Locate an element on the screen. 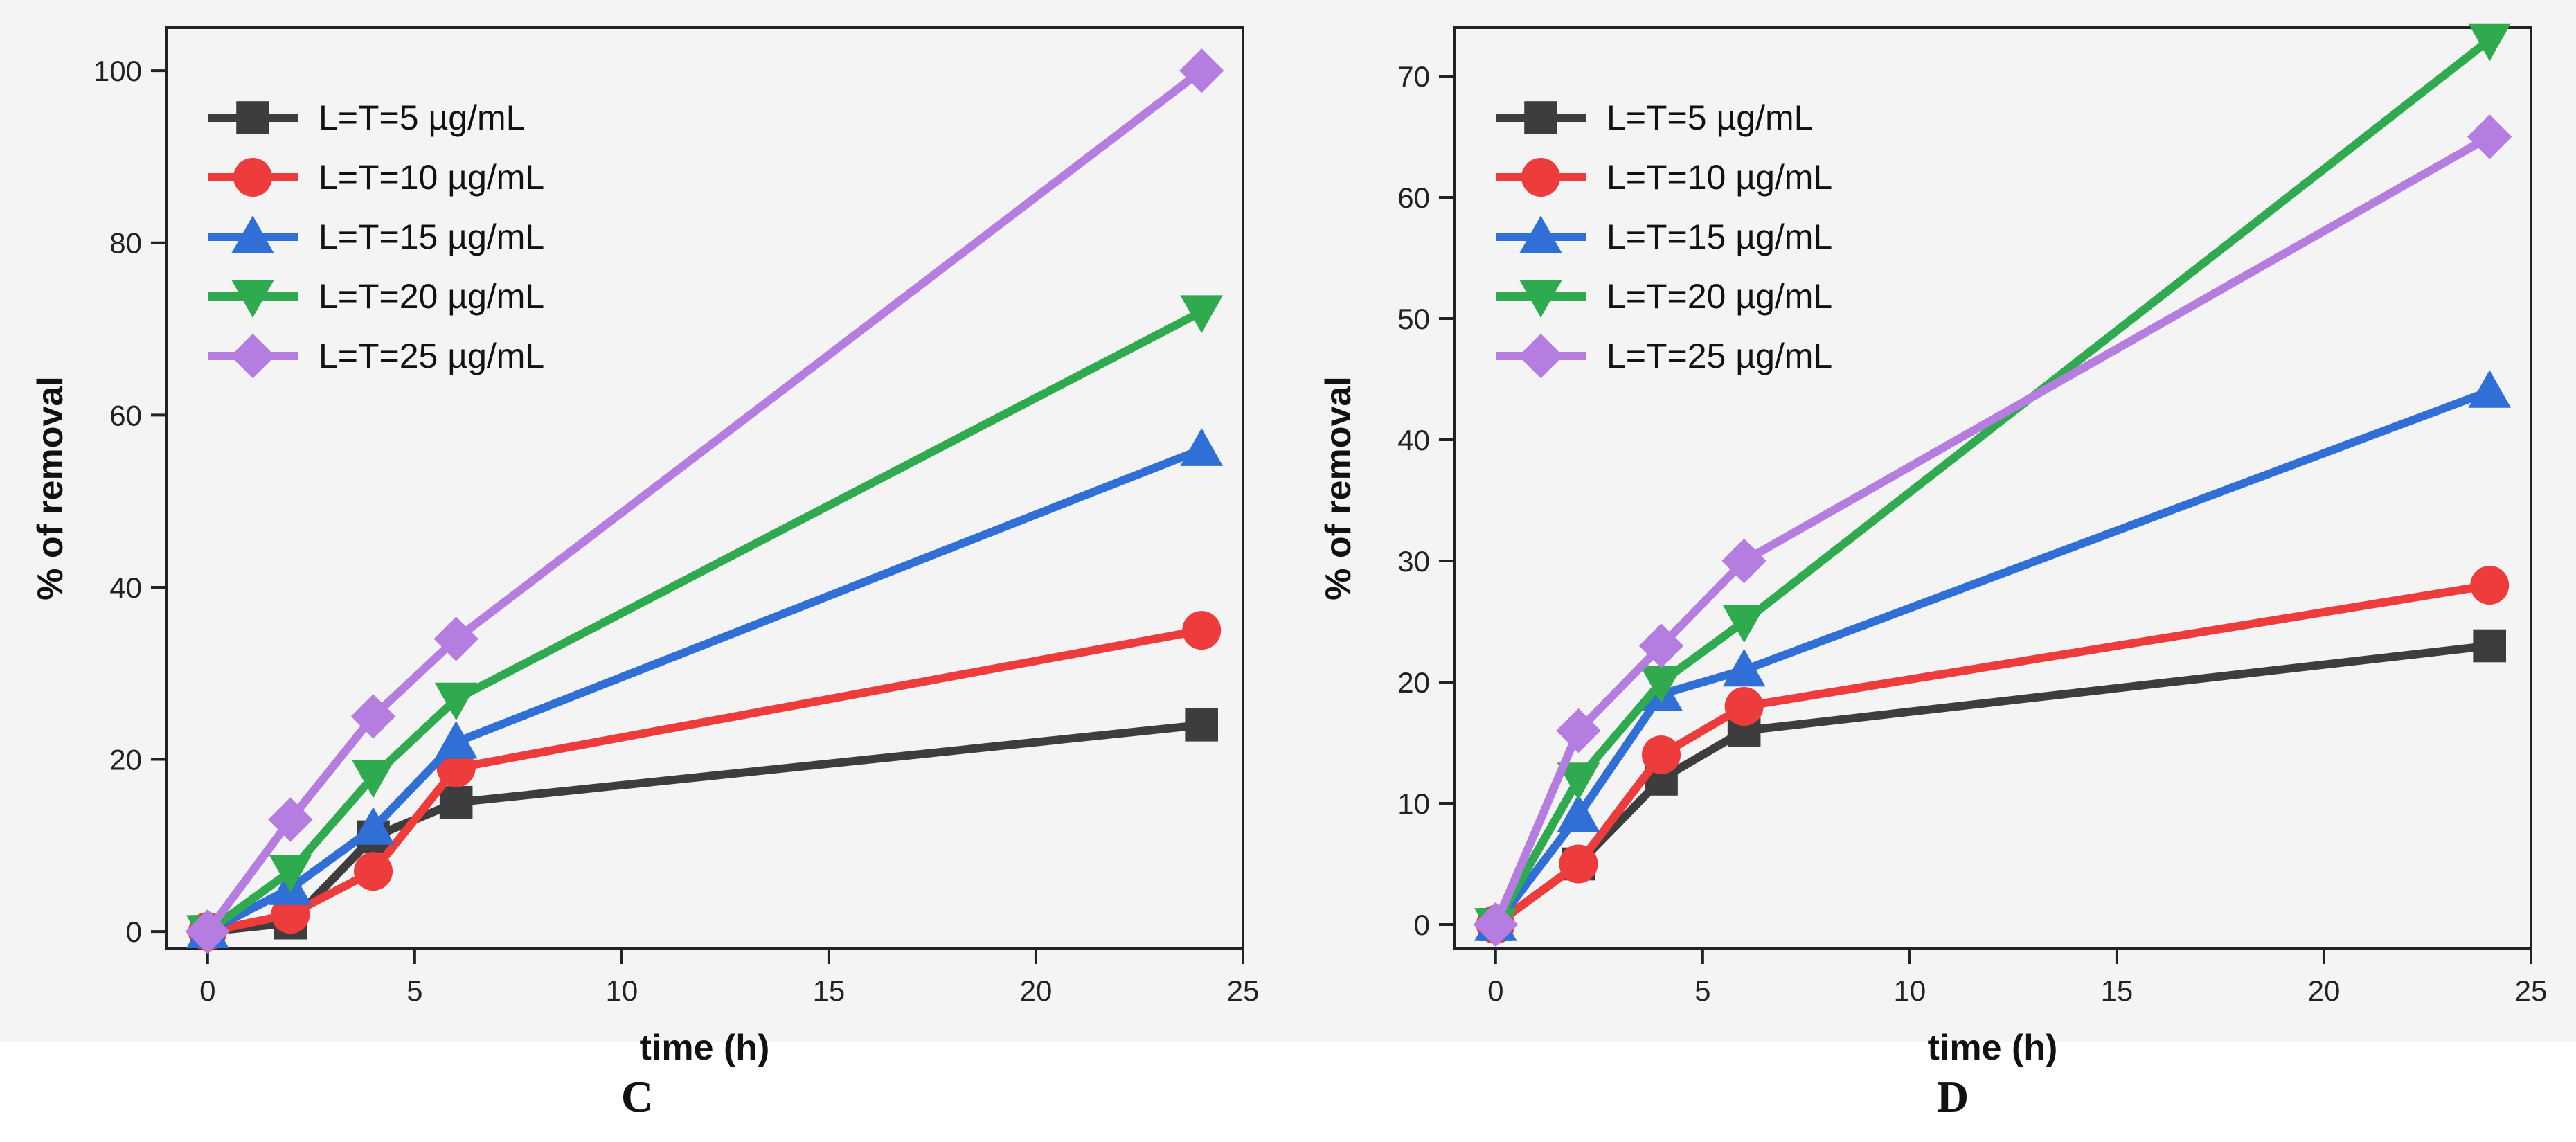 Image resolution: width=2576 pixels, height=1142 pixels. y-tick-label: 30 is located at coordinates (1413, 561).